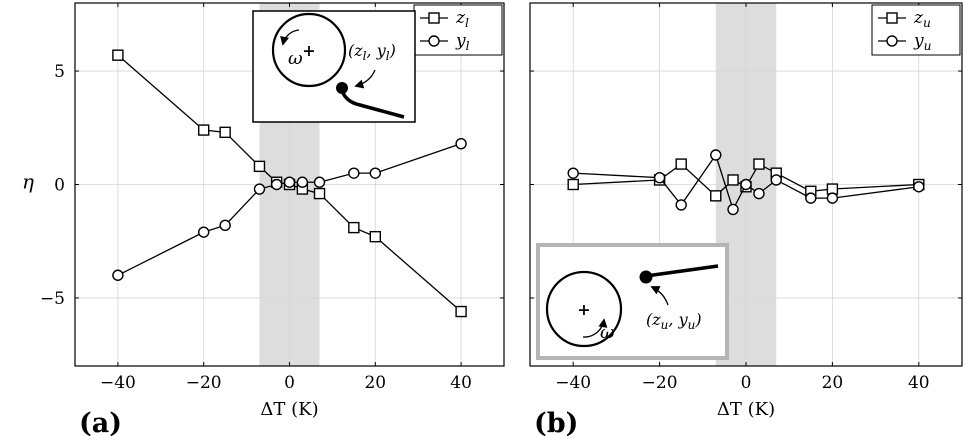 The image size is (977, 436). What do you see at coordinates (372, 52) in the screenshot?
I see `point-label: (zl, yl)` at bounding box center [372, 52].